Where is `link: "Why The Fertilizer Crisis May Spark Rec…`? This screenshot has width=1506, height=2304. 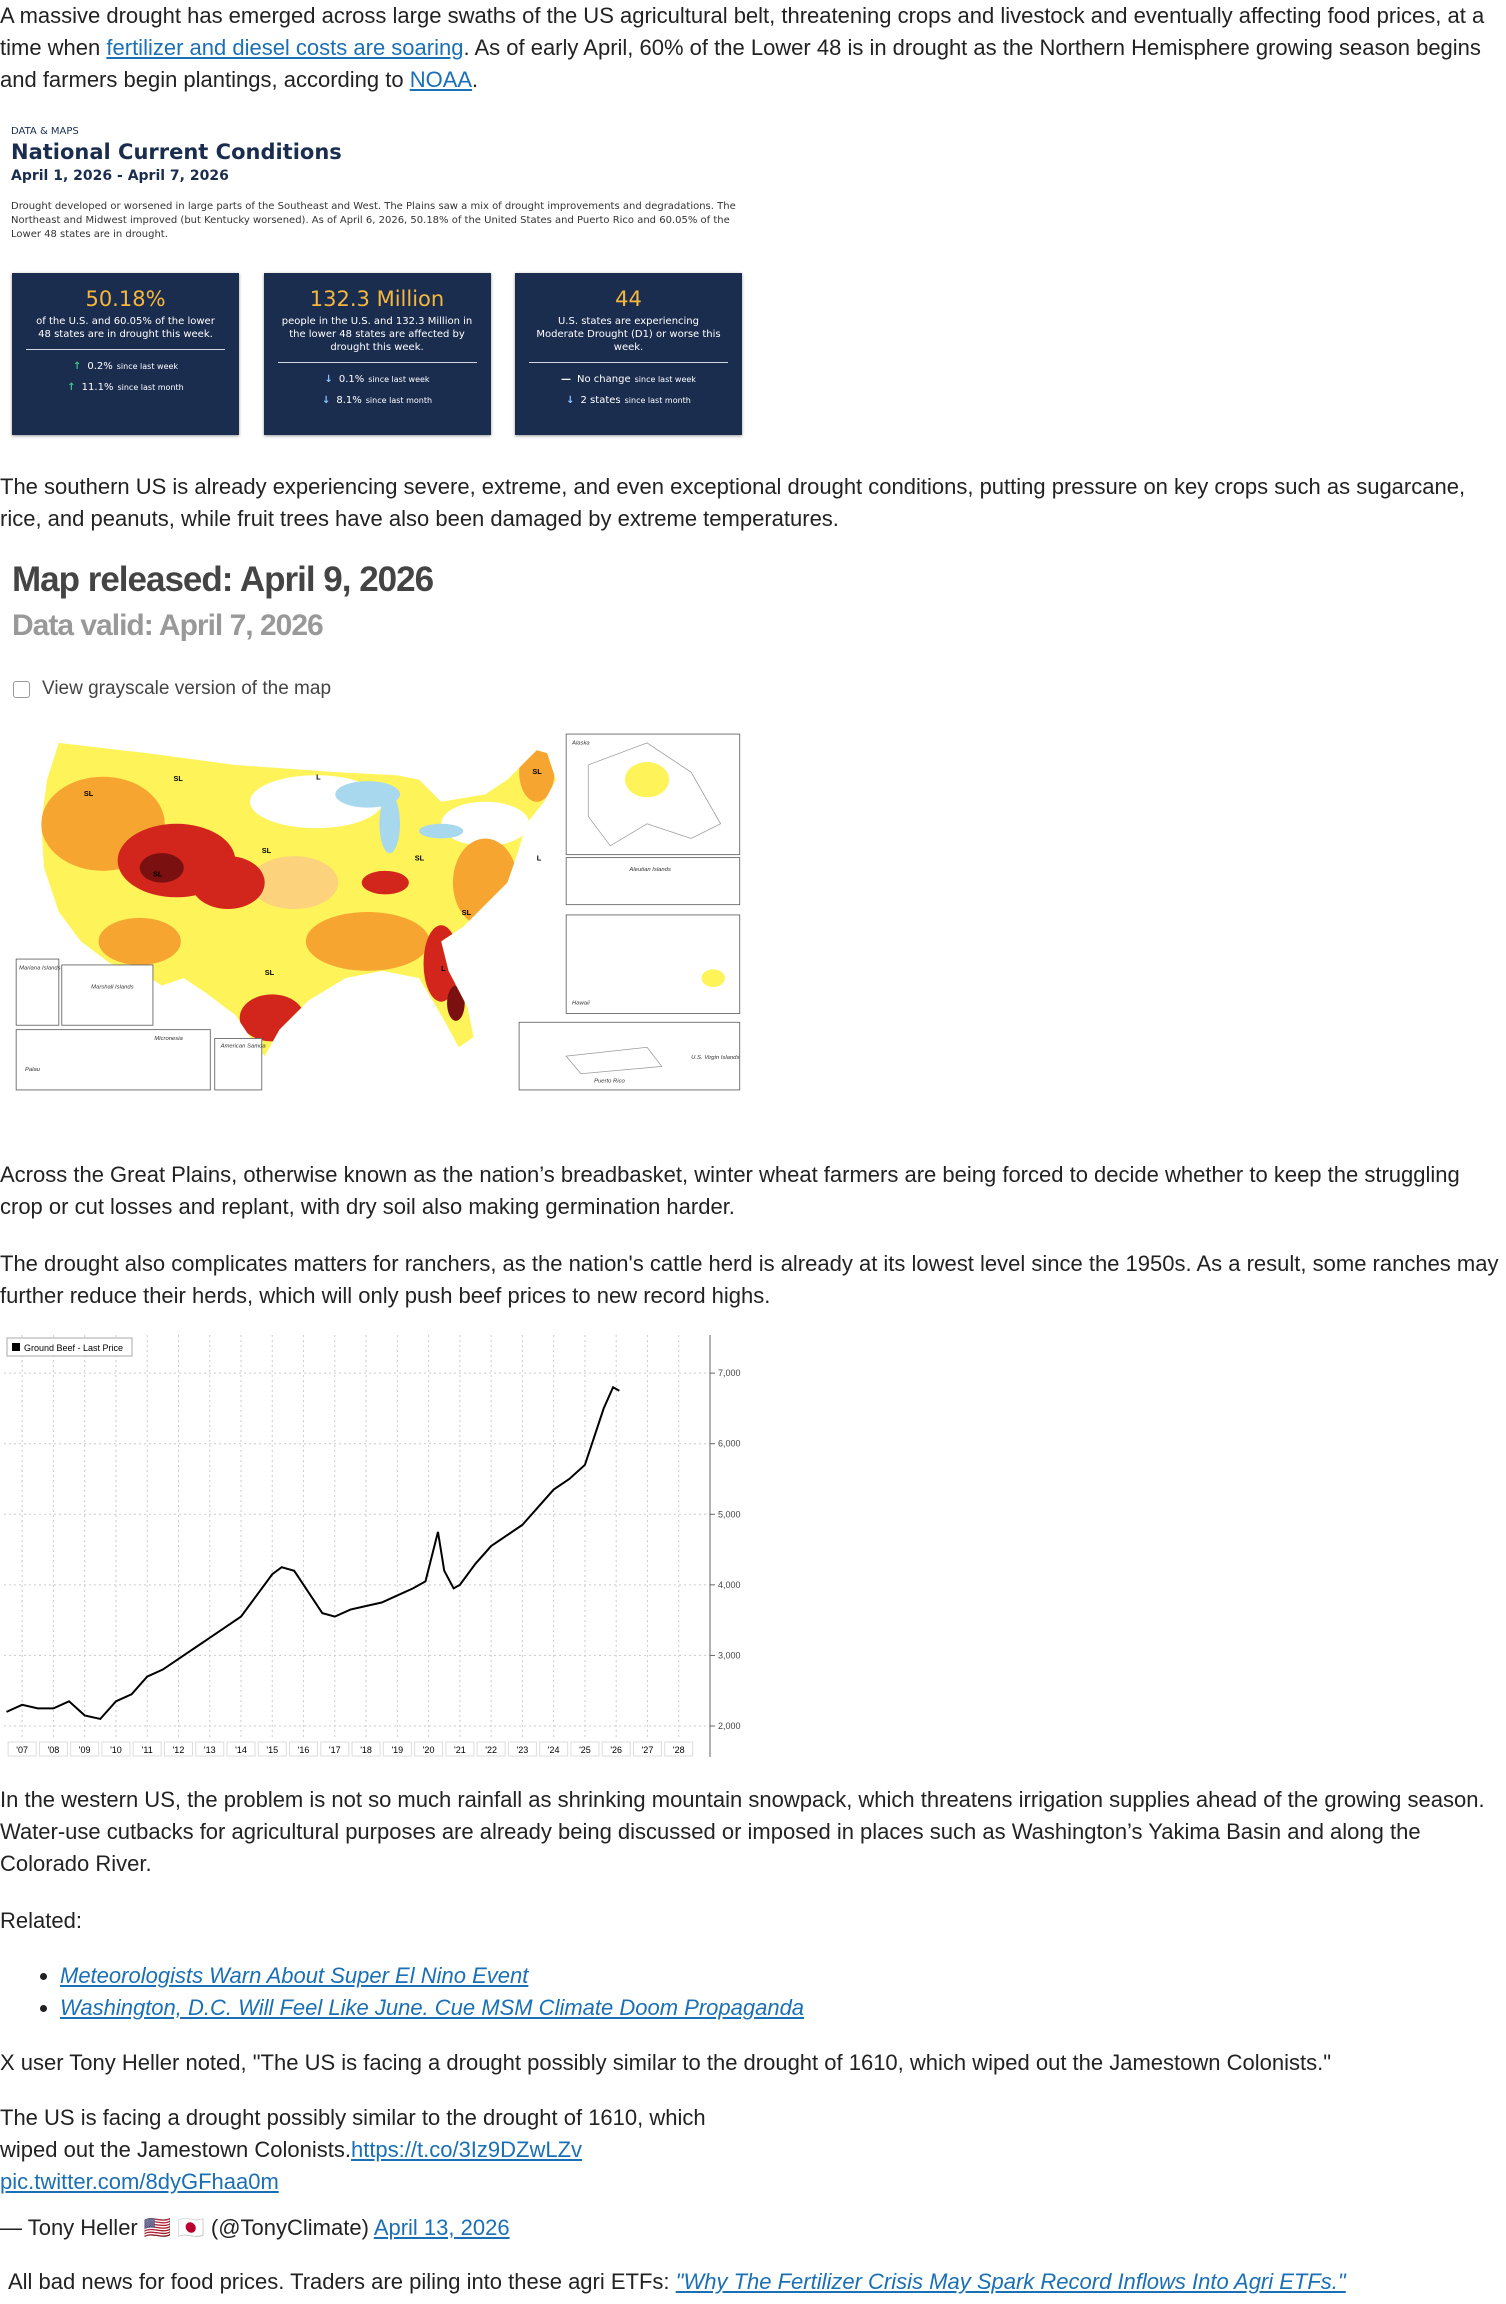 link: "Why The Fertilizer Crisis May Spark Rec… is located at coordinates (1010, 2281).